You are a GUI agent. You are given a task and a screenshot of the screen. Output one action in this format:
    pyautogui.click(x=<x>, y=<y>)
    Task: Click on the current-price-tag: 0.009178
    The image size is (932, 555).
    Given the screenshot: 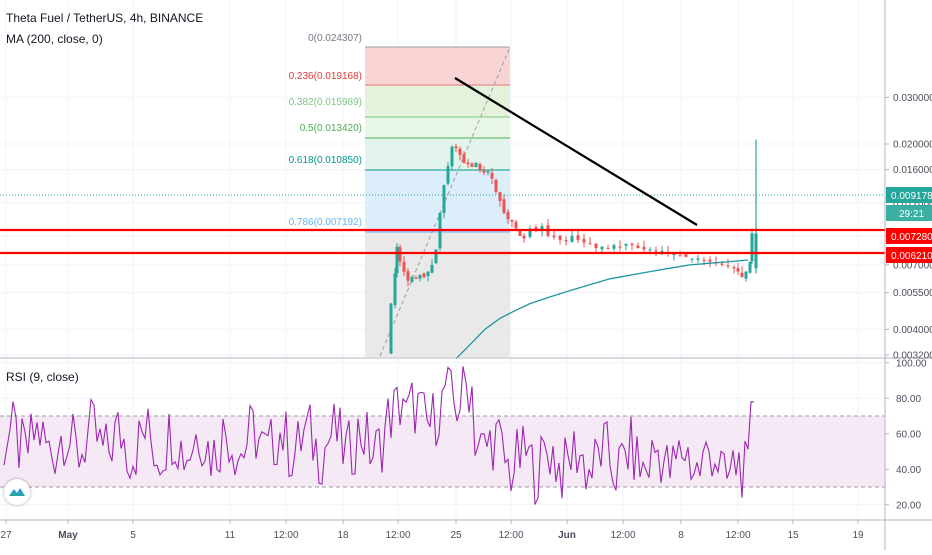 What is the action you would take?
    pyautogui.click(x=909, y=195)
    